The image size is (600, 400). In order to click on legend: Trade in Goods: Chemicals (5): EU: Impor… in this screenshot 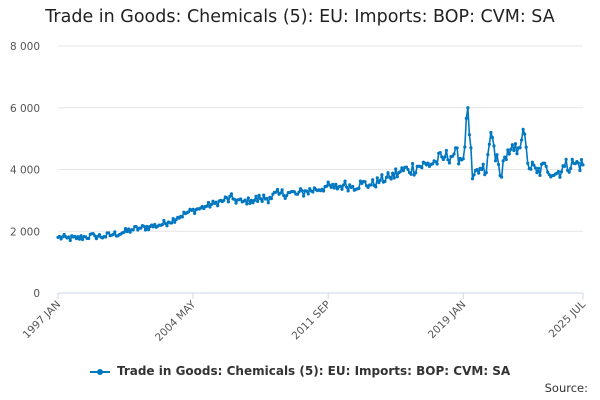, I will do `click(300, 371)`.